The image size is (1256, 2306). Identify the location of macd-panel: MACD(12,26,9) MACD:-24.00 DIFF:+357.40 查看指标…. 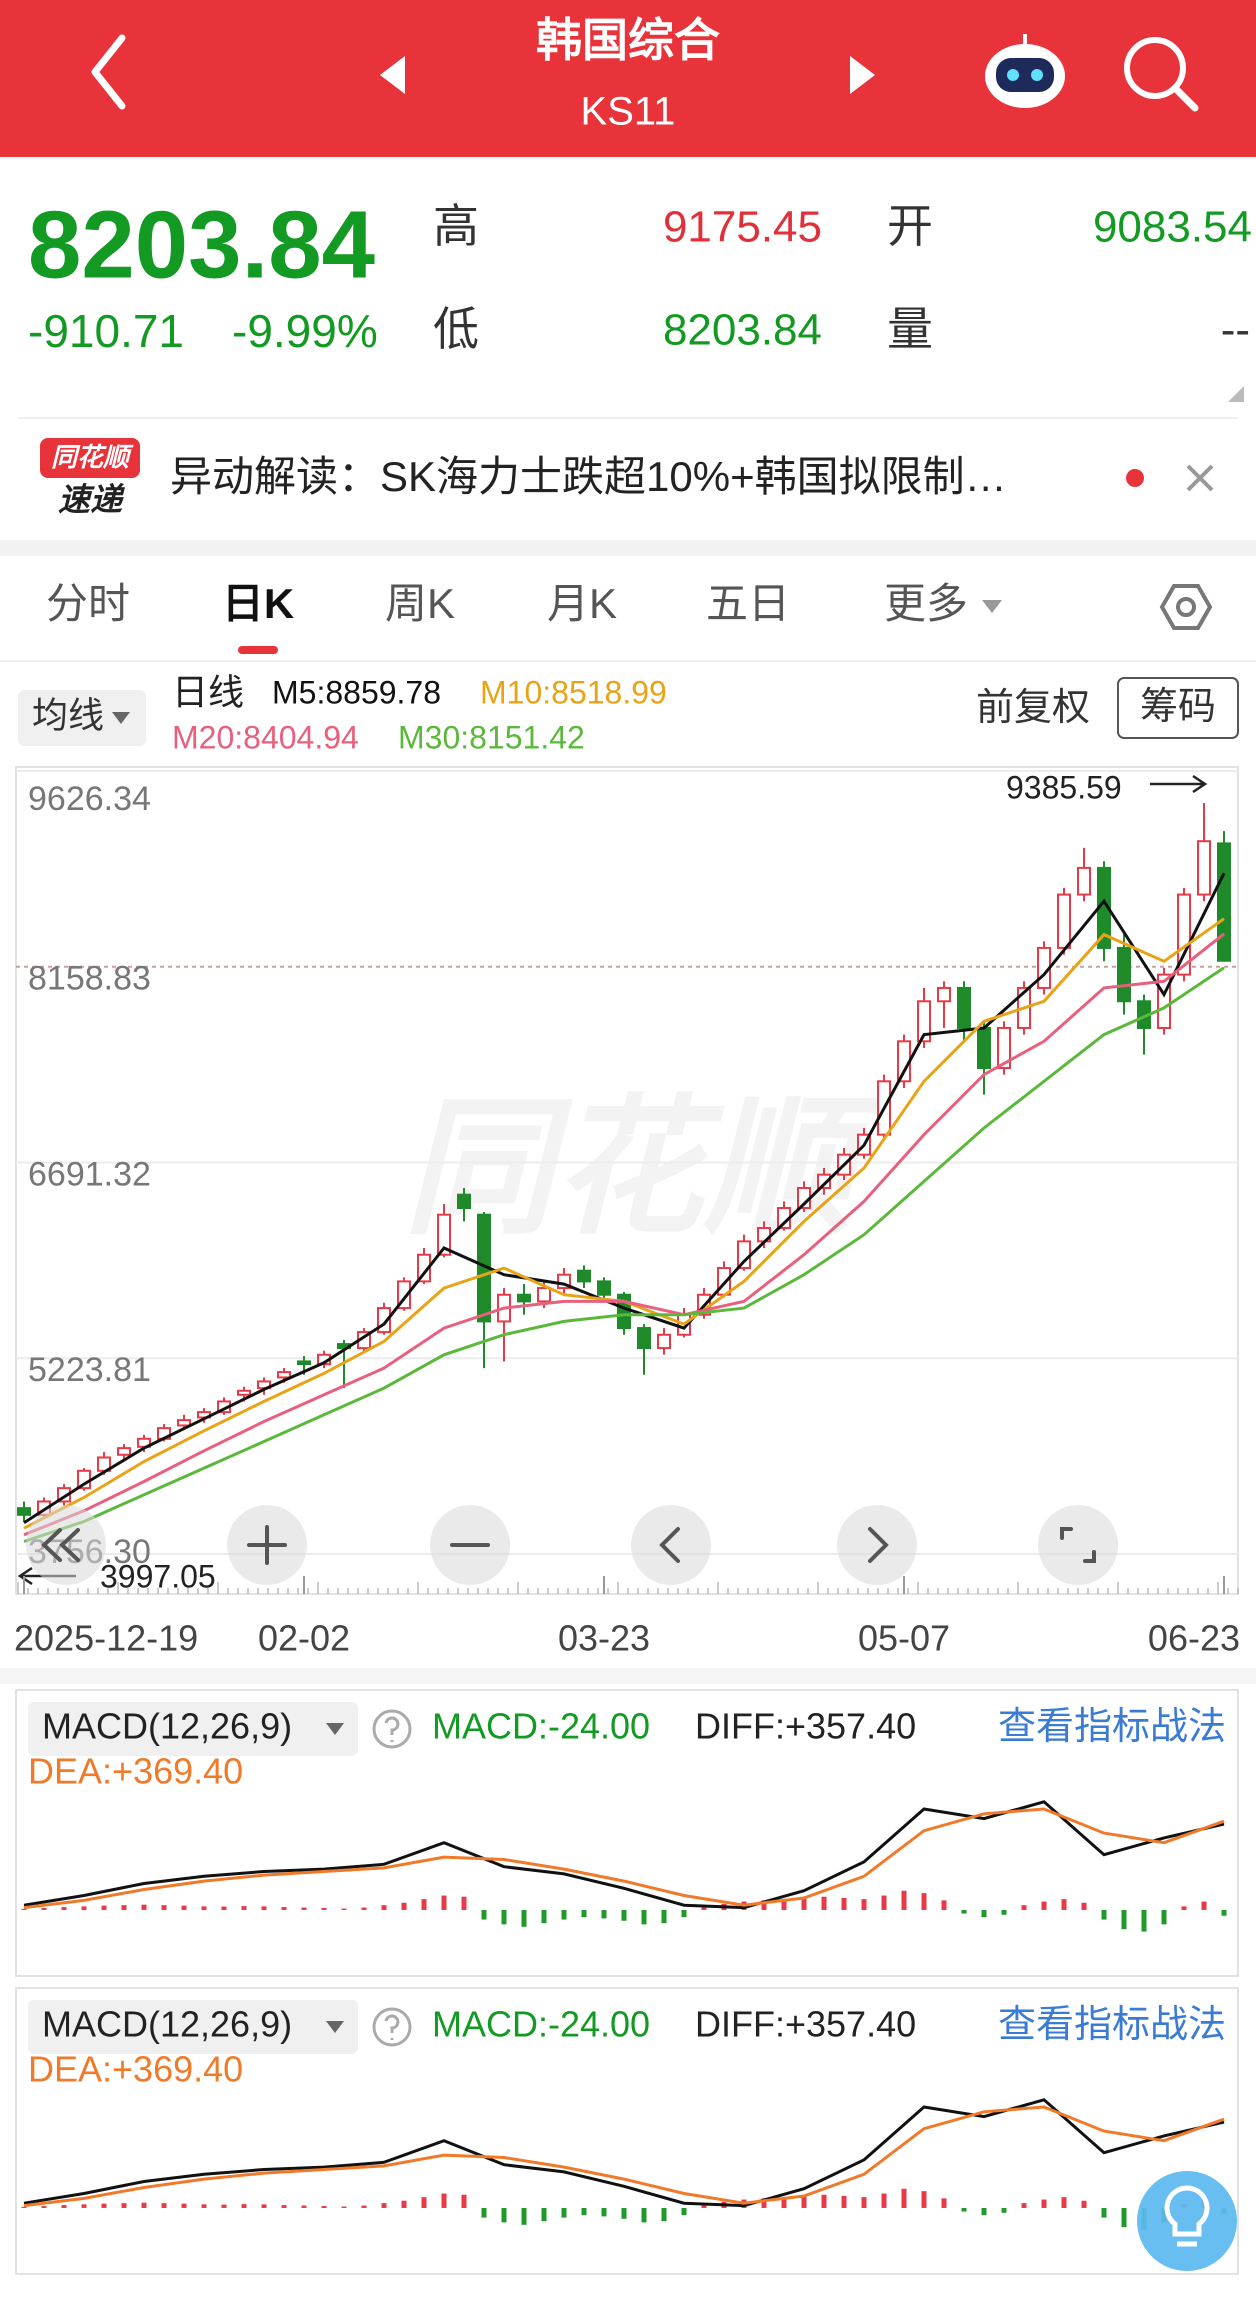
(627, 2131).